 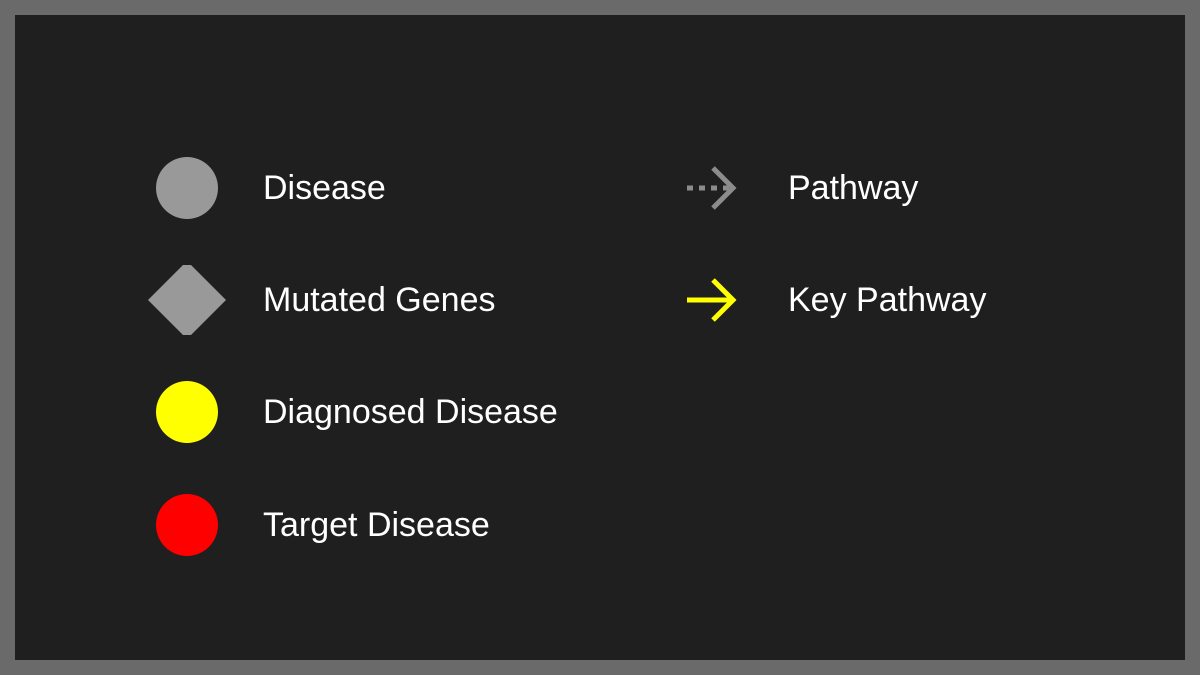 I want to click on legend-label-mutated-genes: Mutated Genes, so click(x=379, y=300).